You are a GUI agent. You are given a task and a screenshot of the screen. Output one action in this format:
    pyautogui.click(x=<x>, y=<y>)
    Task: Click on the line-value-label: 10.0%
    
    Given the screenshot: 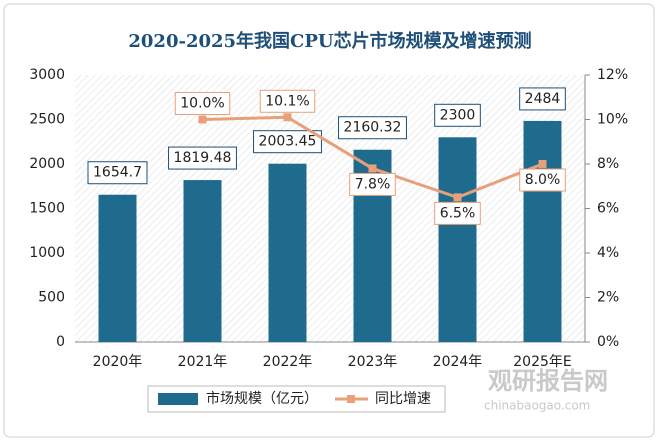 What is the action you would take?
    pyautogui.click(x=202, y=104)
    